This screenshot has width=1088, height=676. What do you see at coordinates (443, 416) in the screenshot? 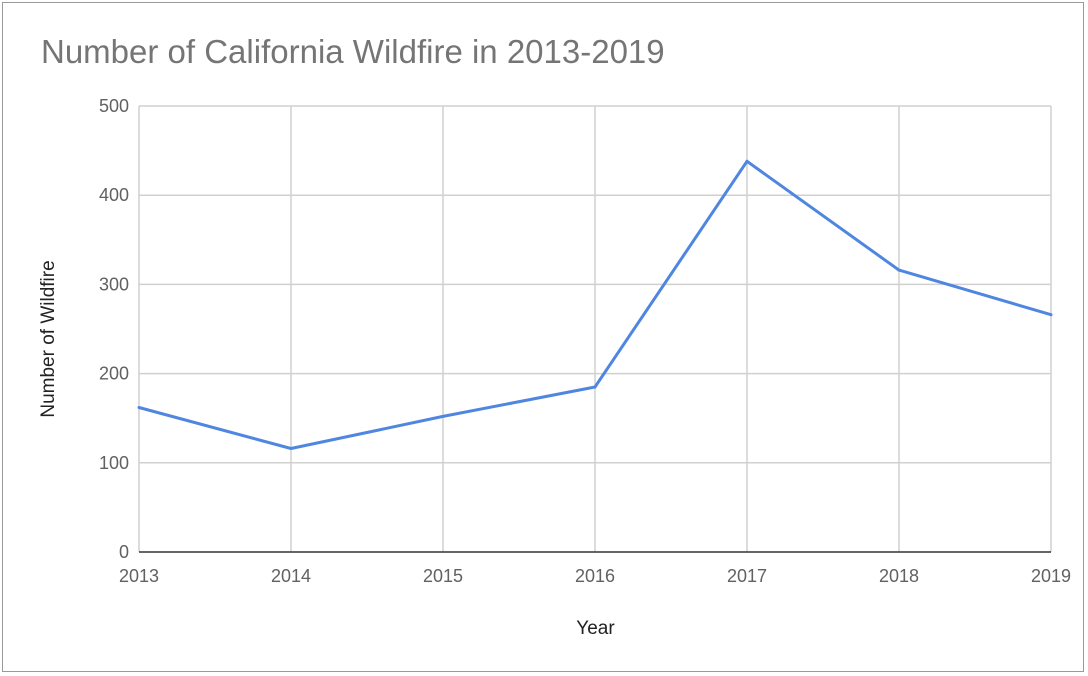
I see `data-point-2015` at bounding box center [443, 416].